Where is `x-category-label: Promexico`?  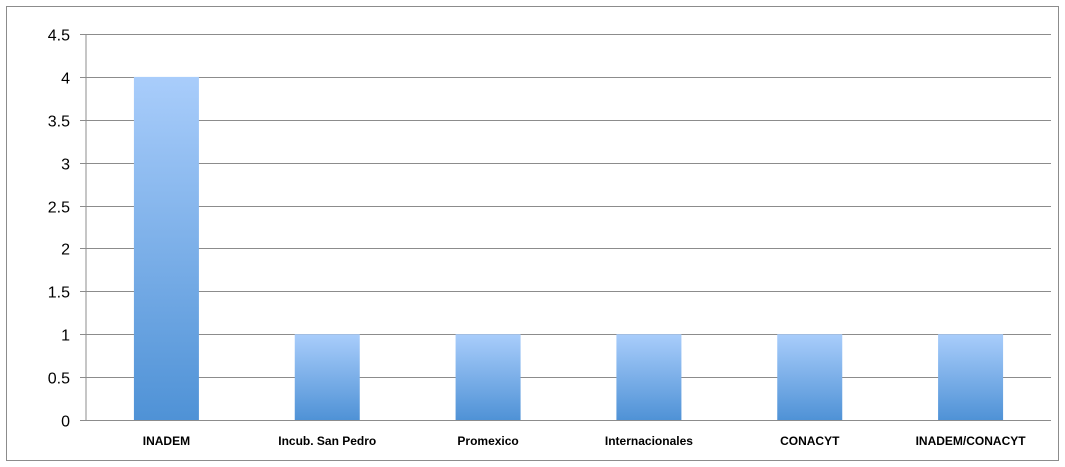 x-category-label: Promexico is located at coordinates (487, 441).